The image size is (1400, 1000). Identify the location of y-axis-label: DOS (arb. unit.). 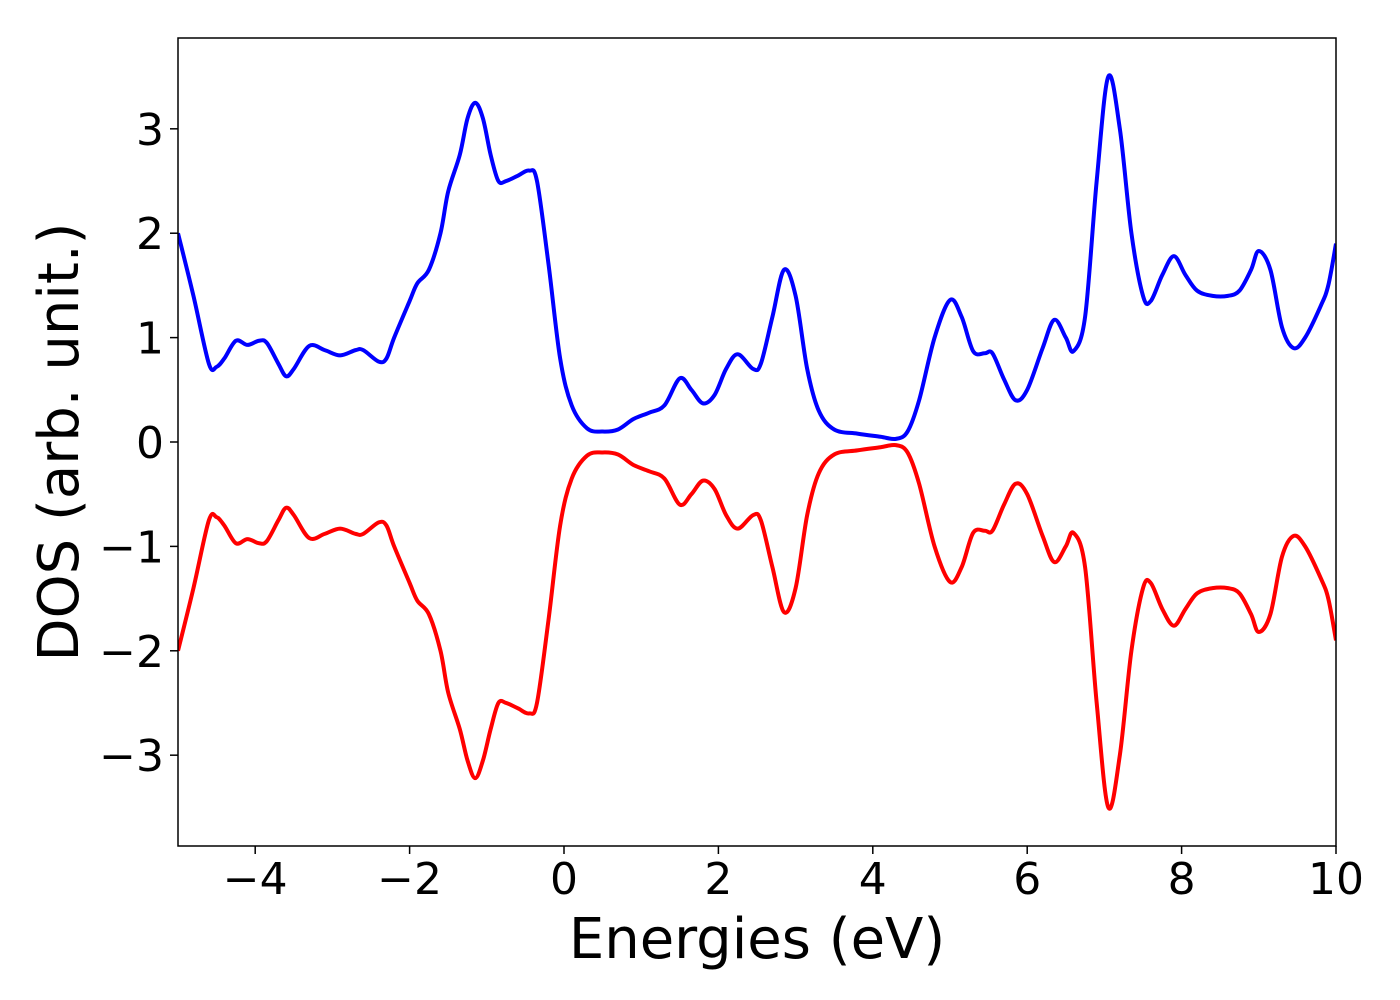
(59, 441).